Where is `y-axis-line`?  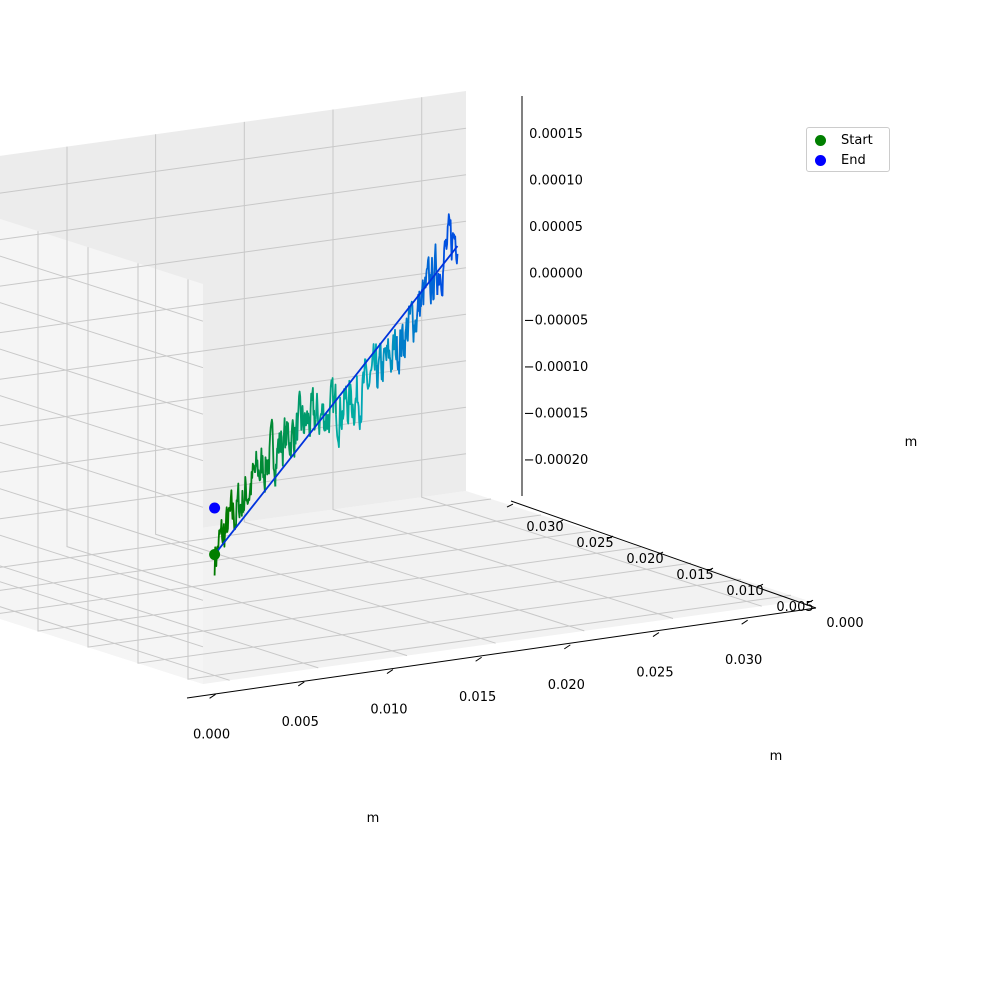 y-axis-line is located at coordinates (663, 554).